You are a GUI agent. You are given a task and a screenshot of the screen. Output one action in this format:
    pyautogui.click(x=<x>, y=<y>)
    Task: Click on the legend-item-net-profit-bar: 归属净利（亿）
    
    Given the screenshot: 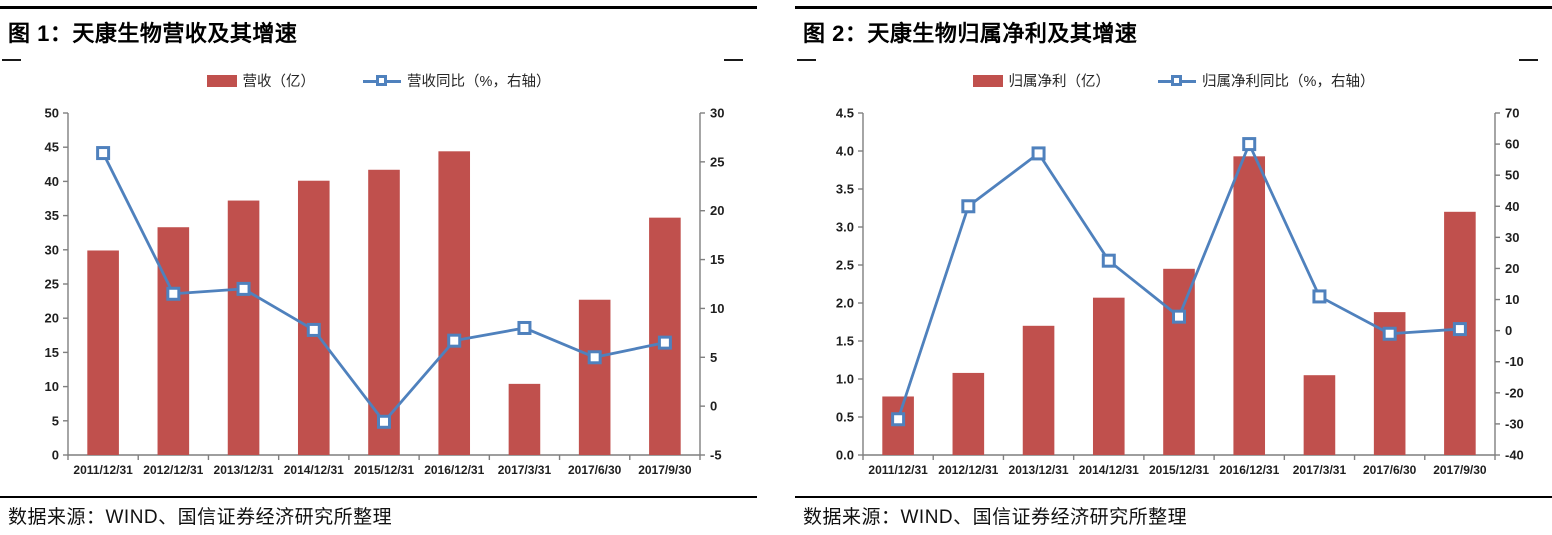 What is the action you would take?
    pyautogui.click(x=1041, y=80)
    